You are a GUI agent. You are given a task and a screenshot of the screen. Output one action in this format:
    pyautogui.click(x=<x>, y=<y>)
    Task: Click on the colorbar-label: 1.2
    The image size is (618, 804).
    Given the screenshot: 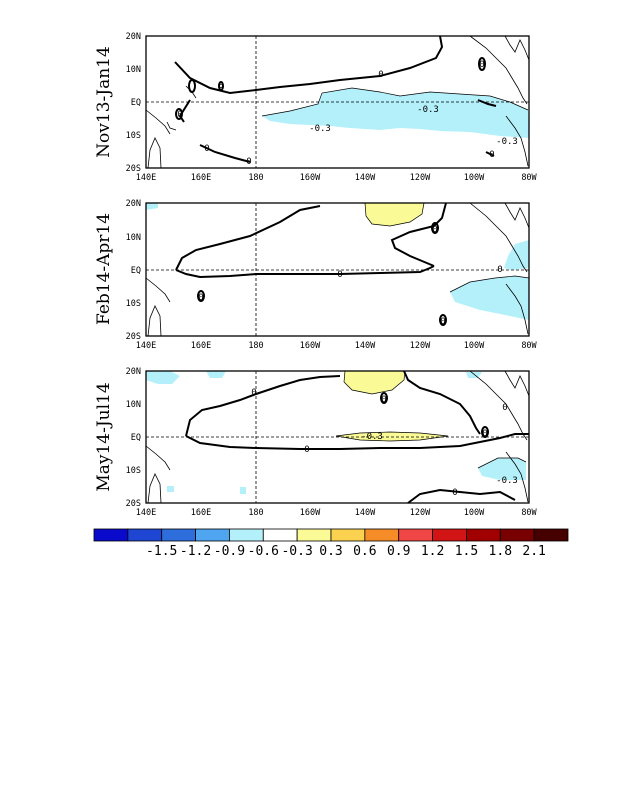 What is the action you would take?
    pyautogui.click(x=432, y=551)
    